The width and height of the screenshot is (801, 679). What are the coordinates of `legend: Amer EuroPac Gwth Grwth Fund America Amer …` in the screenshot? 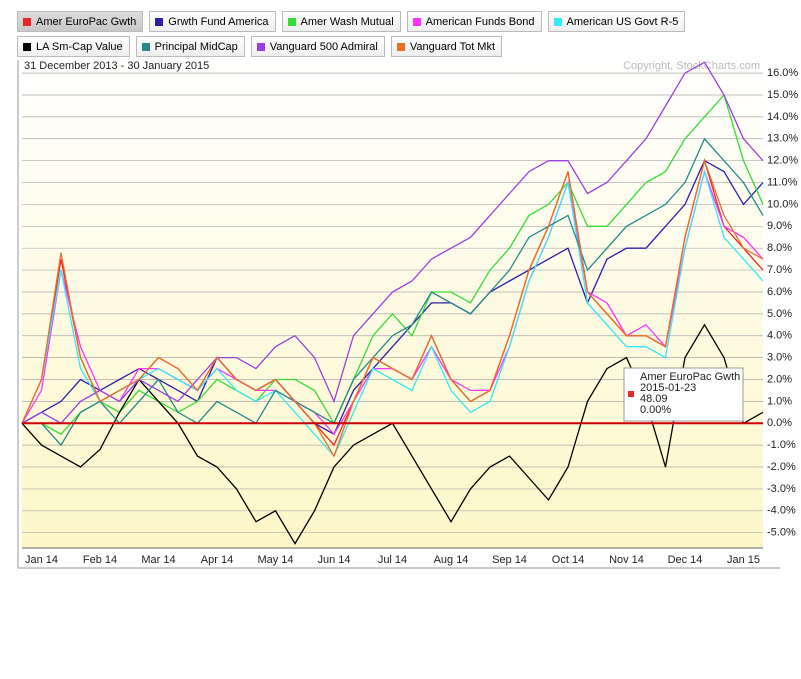 It's located at (397, 34).